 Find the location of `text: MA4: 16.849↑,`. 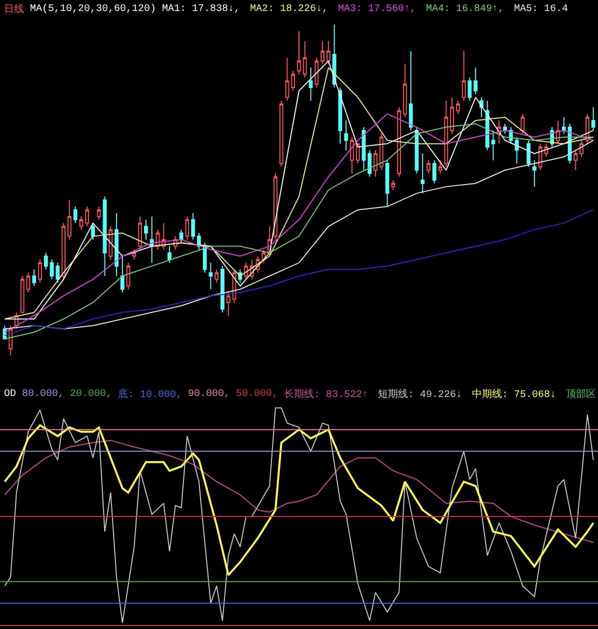

text: MA4: 16.849↑, is located at coordinates (465, 9).